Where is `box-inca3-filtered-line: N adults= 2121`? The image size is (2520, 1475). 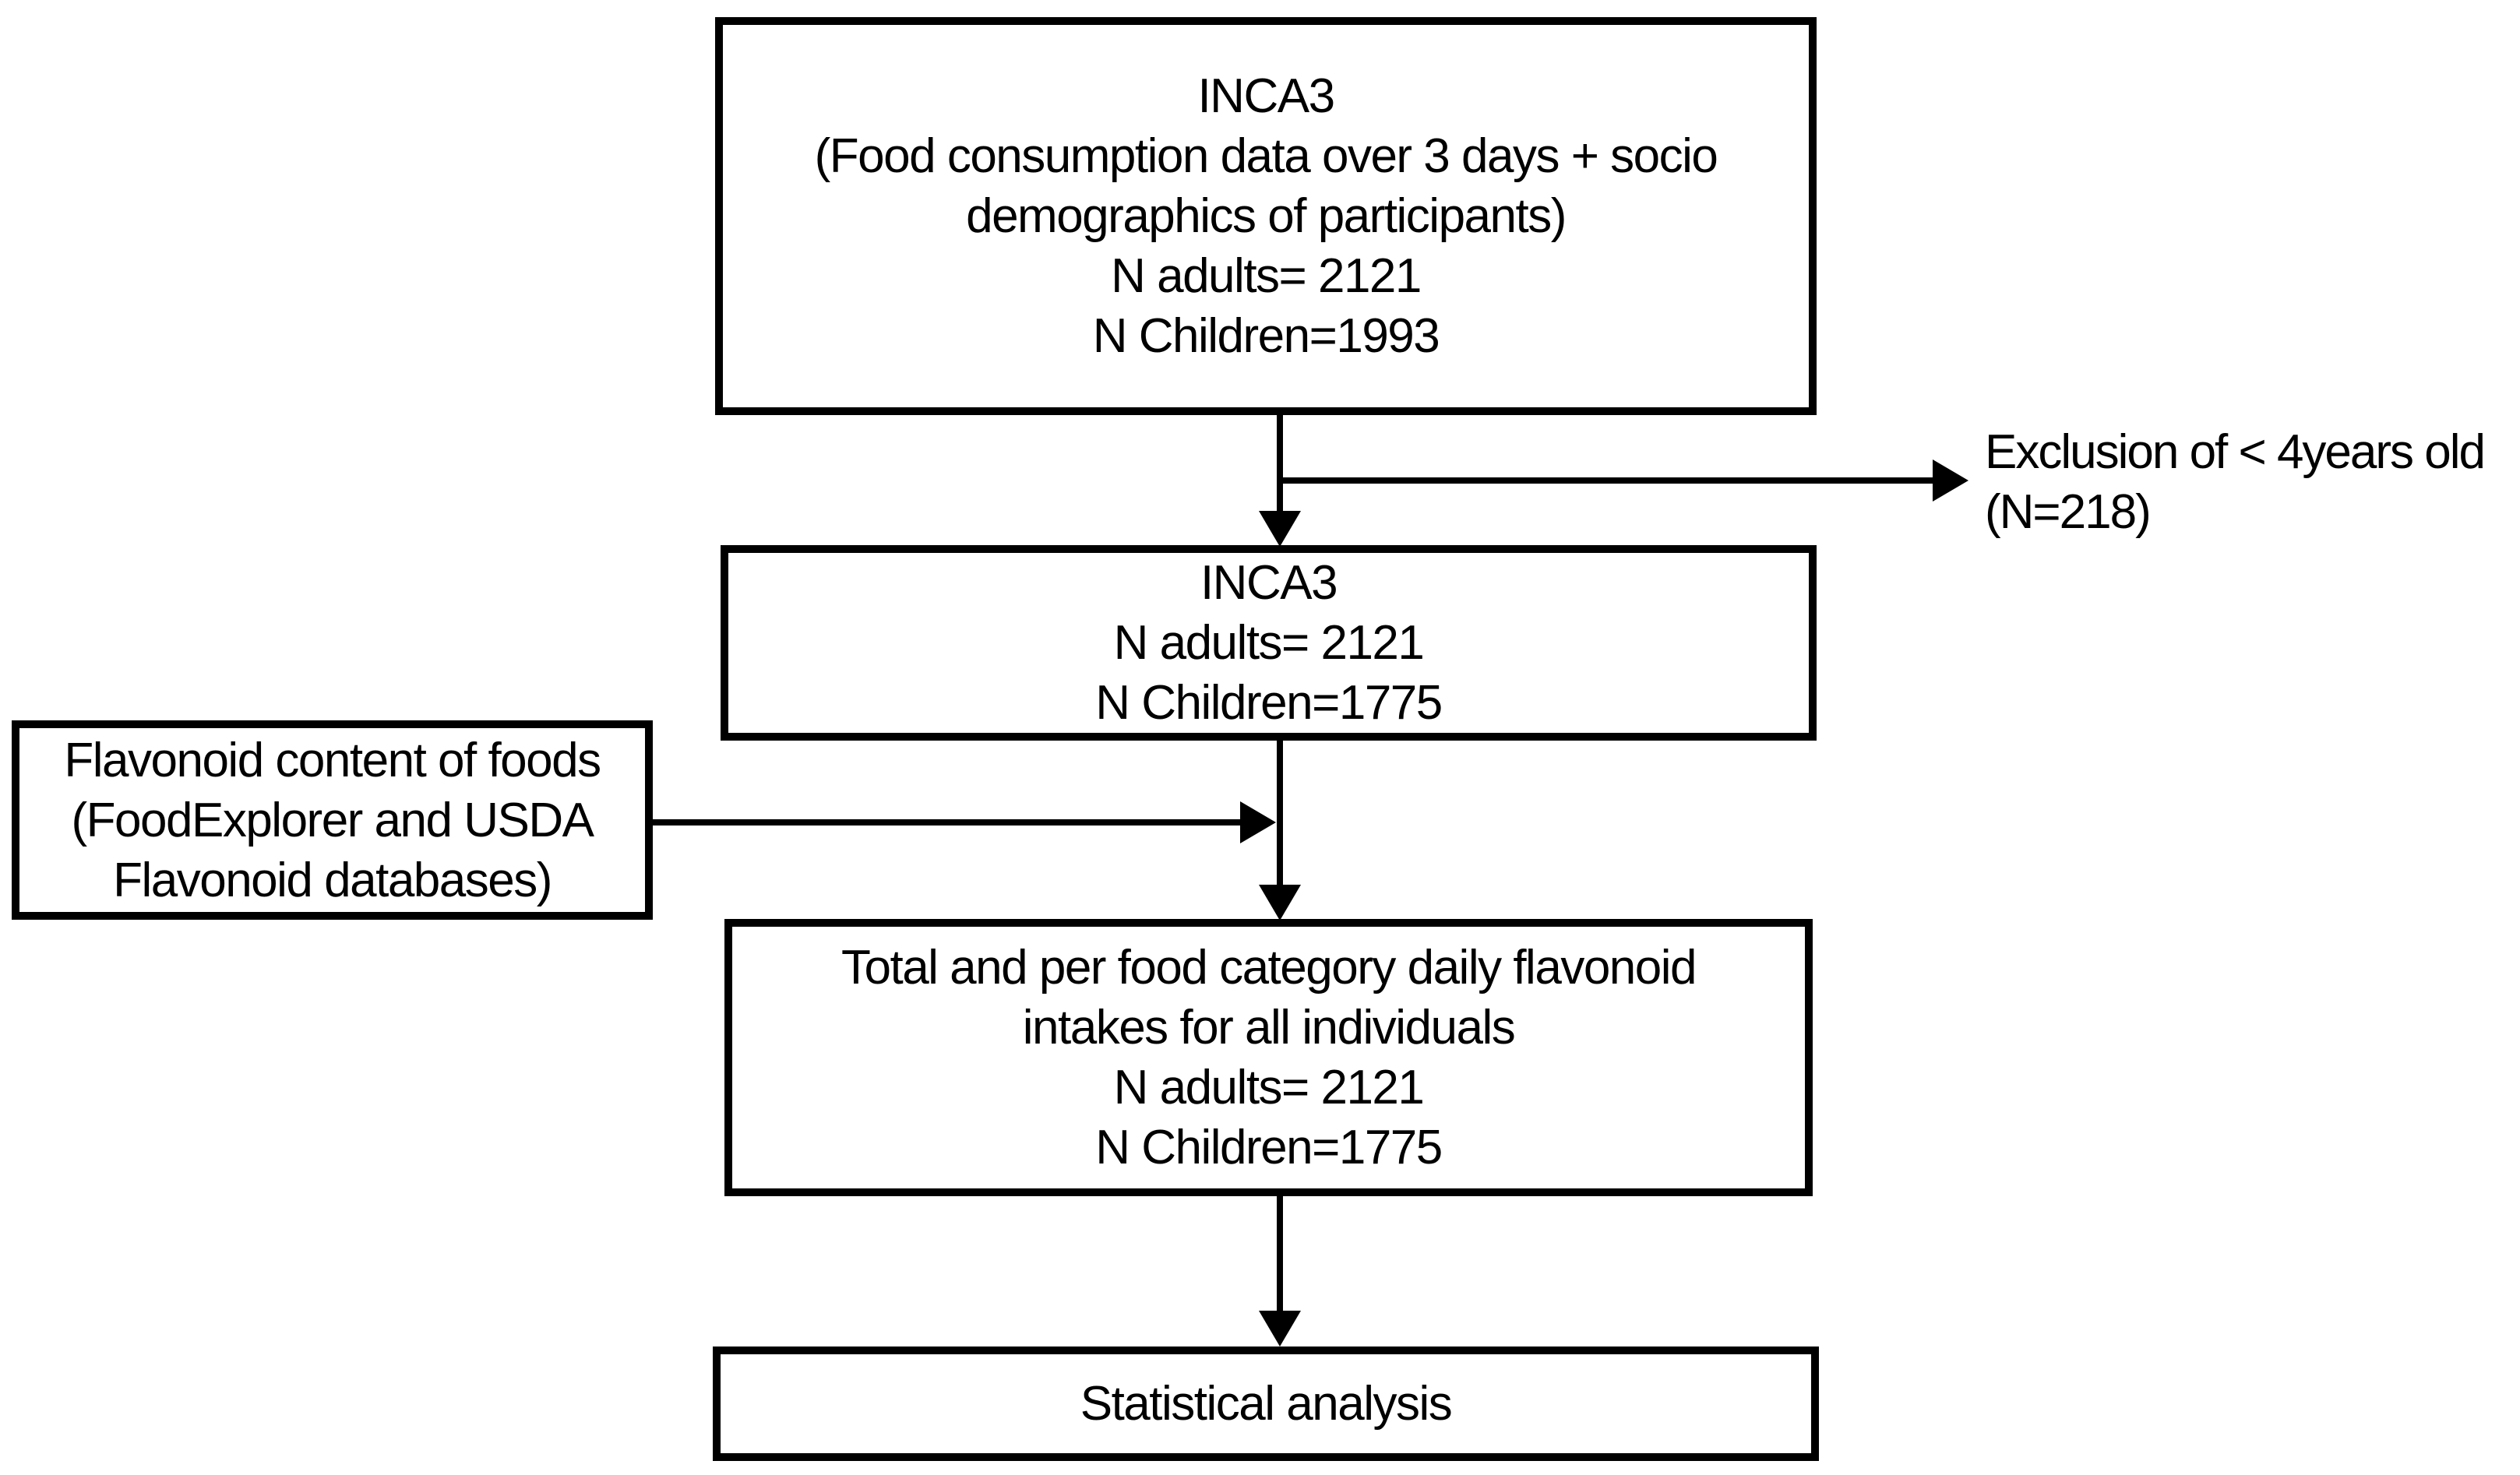
box-inca3-filtered-line: N adults= 2121 is located at coordinates (1269, 643).